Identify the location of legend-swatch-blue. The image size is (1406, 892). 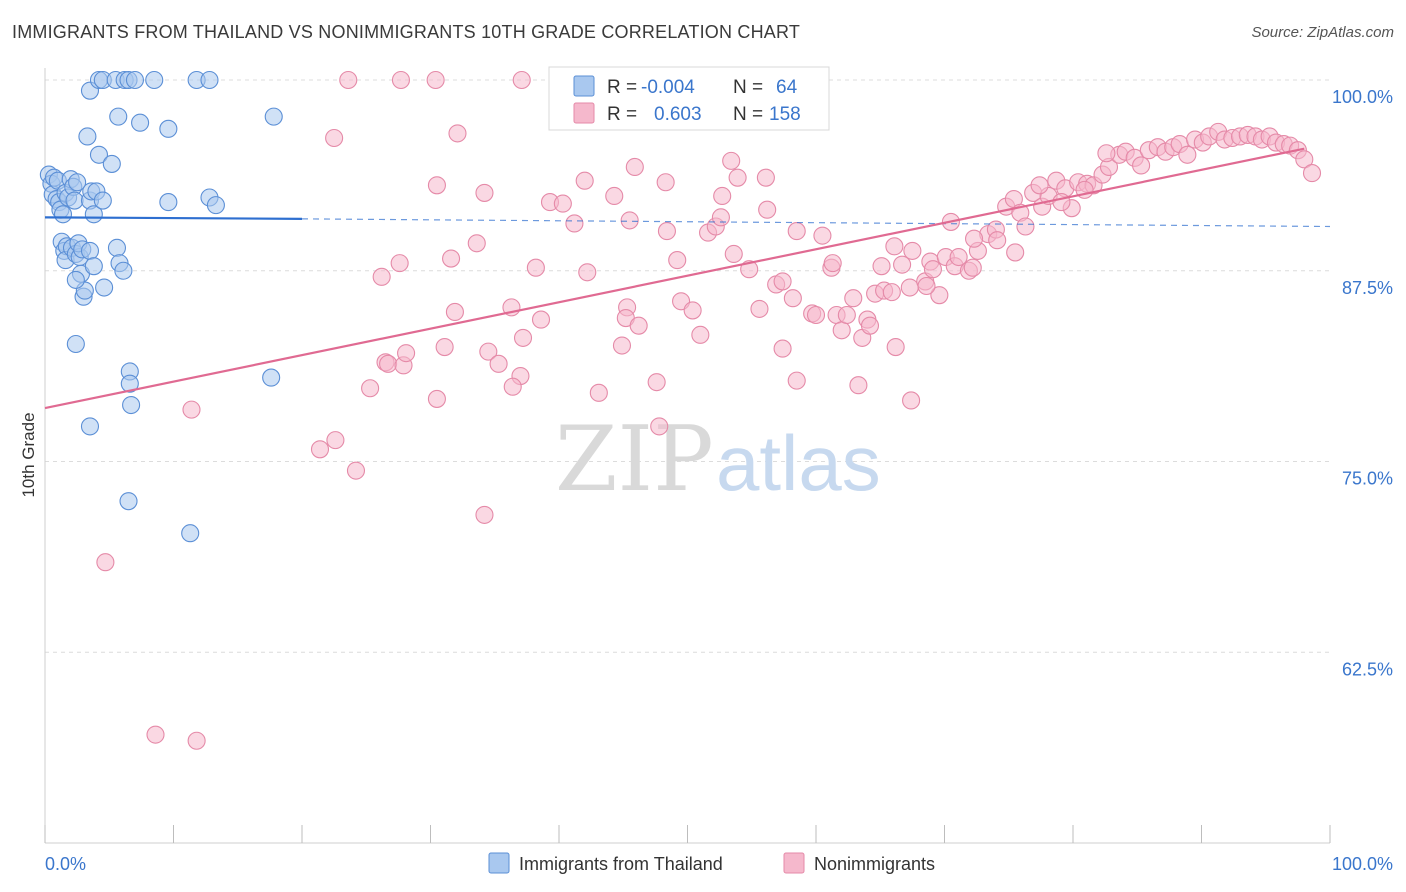
(584, 86).